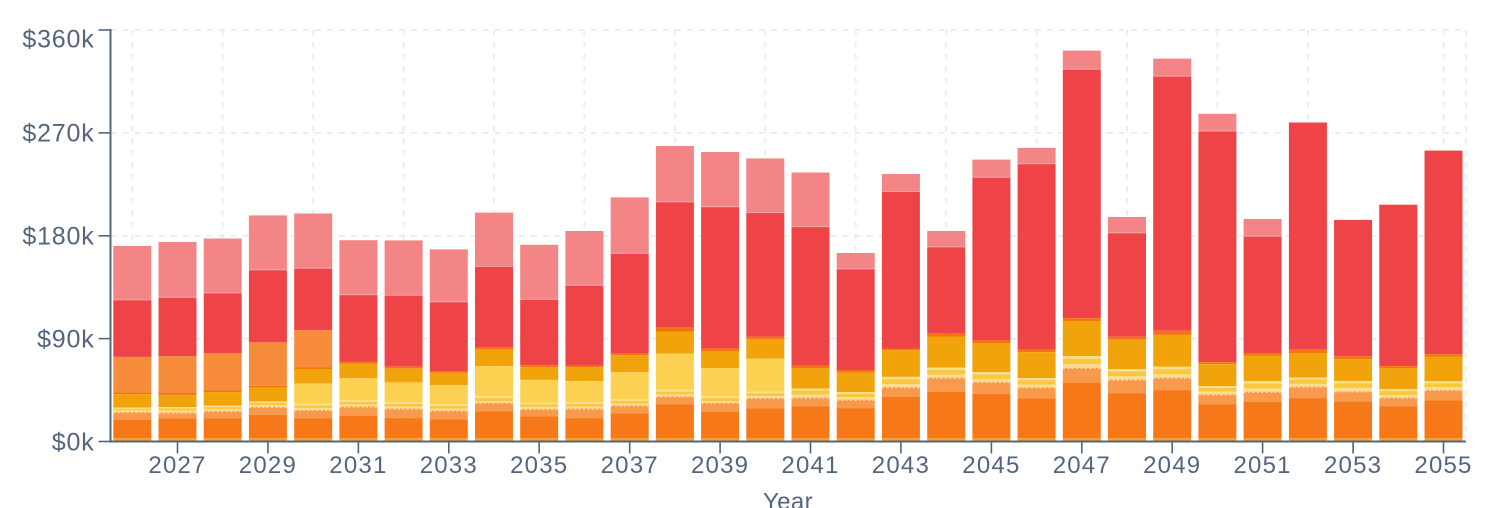 This screenshot has width=1498, height=508. I want to click on svg-text: 2041, so click(810, 465).